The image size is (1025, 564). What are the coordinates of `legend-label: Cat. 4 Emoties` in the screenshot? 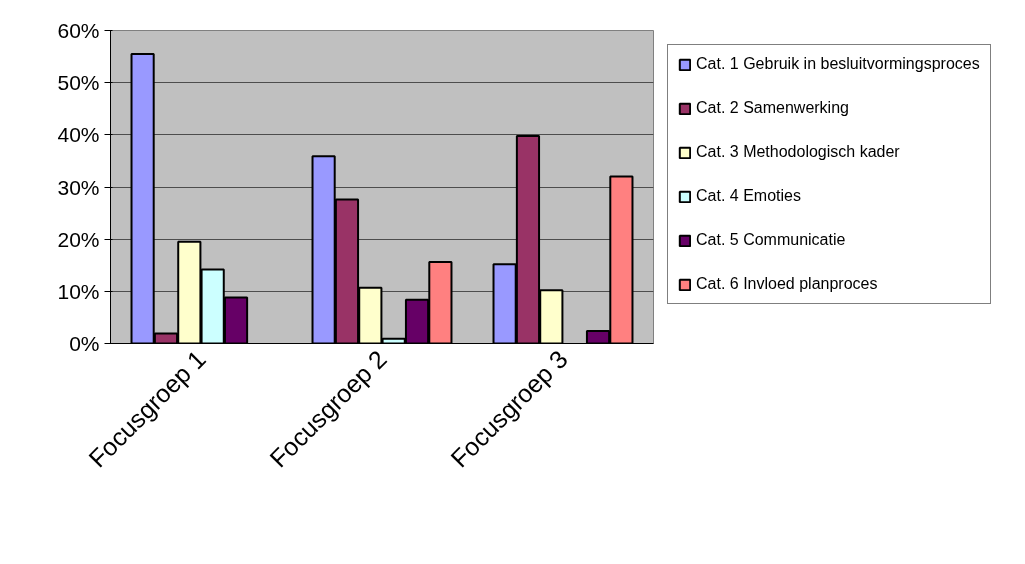 It's located at (749, 196).